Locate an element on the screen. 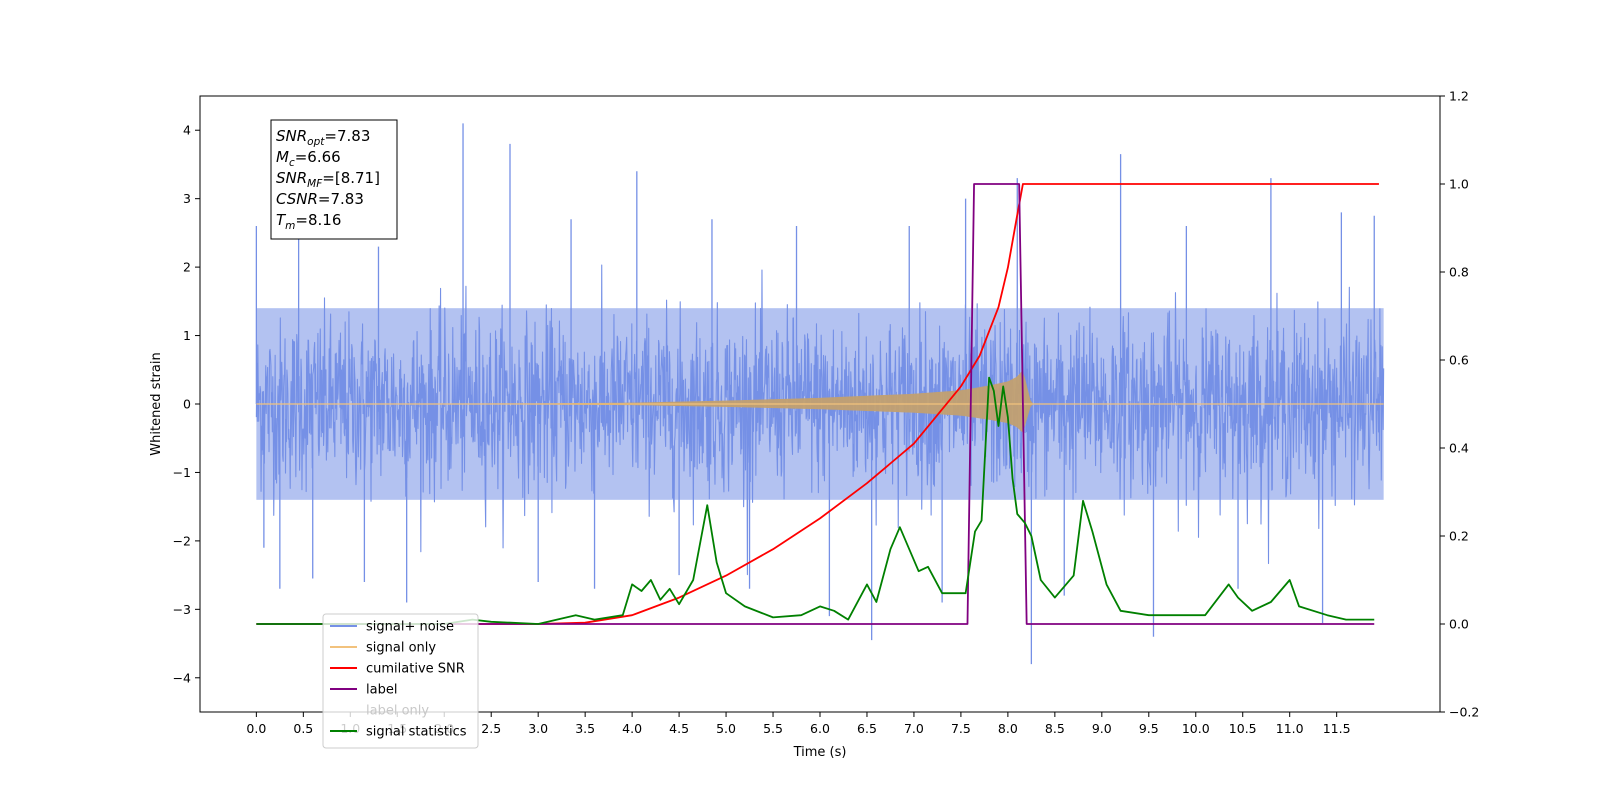 The width and height of the screenshot is (1600, 804). x-axis-label: Time (s) is located at coordinates (820, 752).